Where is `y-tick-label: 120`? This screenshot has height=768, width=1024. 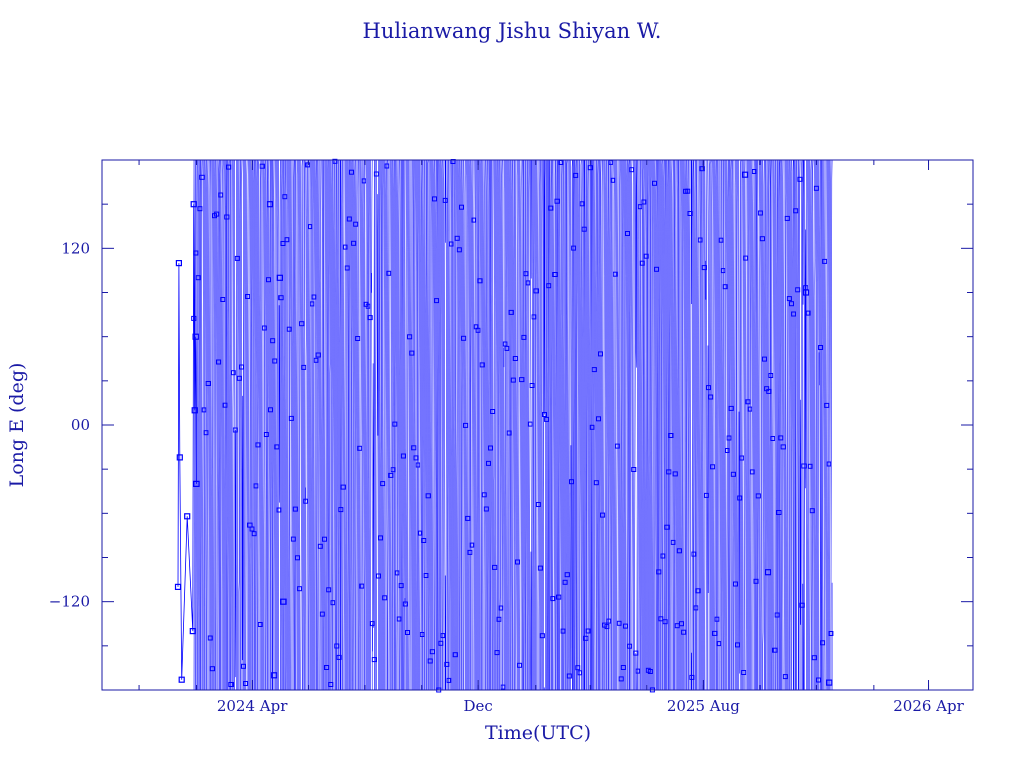
y-tick-label: 120 is located at coordinates (75, 248).